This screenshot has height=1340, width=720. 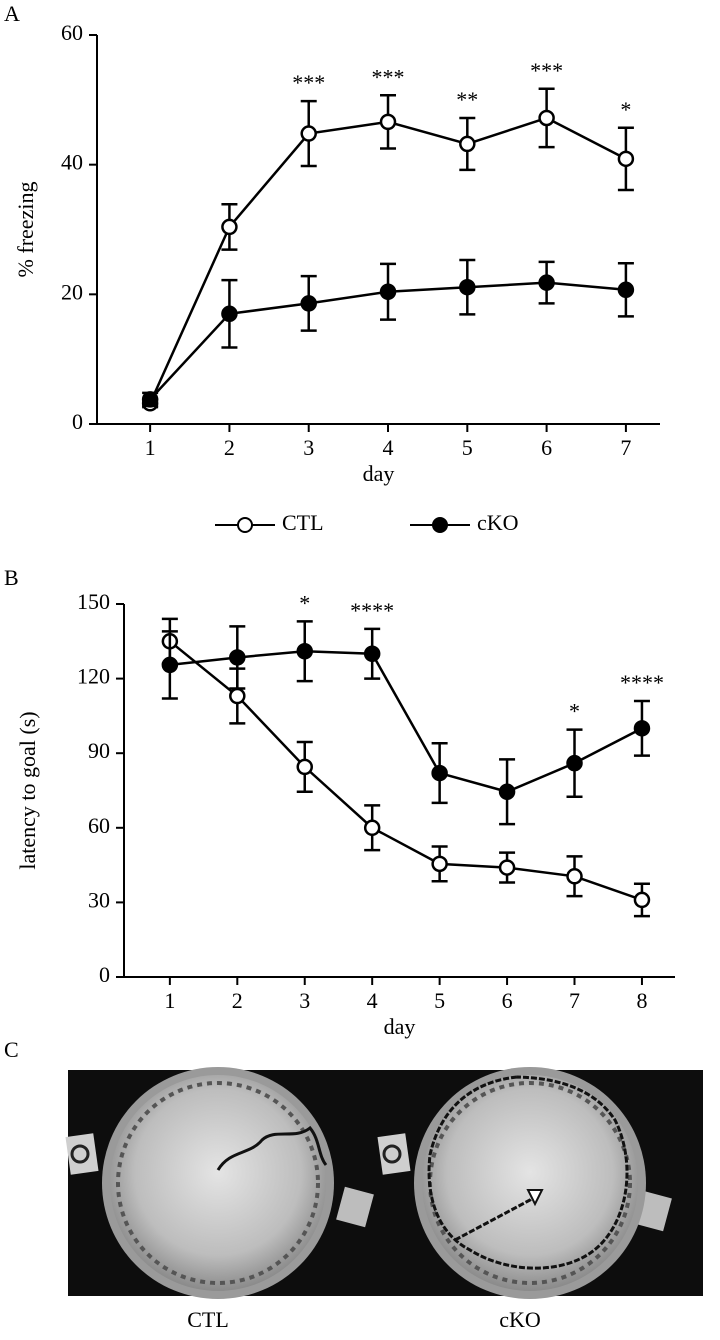 What do you see at coordinates (93, 601) in the screenshot?
I see `y-tick-label: 150` at bounding box center [93, 601].